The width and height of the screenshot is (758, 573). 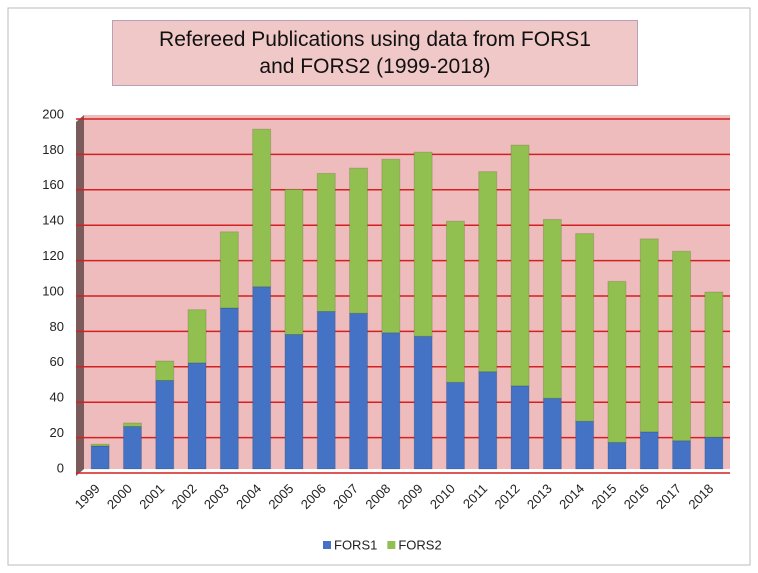 I want to click on y-tick-label: 180, so click(x=53, y=149).